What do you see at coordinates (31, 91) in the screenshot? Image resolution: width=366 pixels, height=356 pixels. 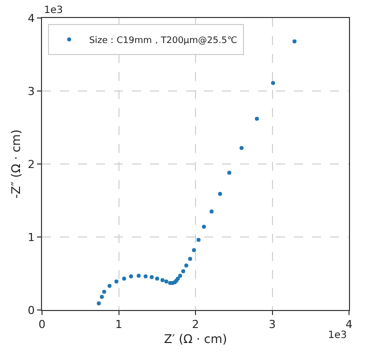 I see `y-tick-label: 3` at bounding box center [31, 91].